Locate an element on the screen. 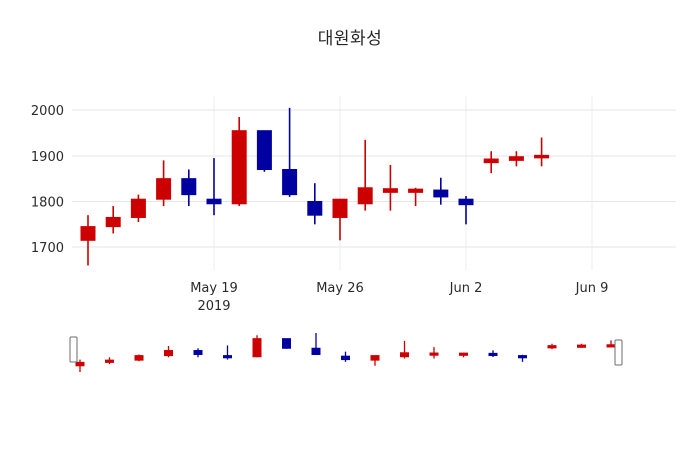 This screenshot has width=700, height=450. range-start-handle is located at coordinates (73, 349).